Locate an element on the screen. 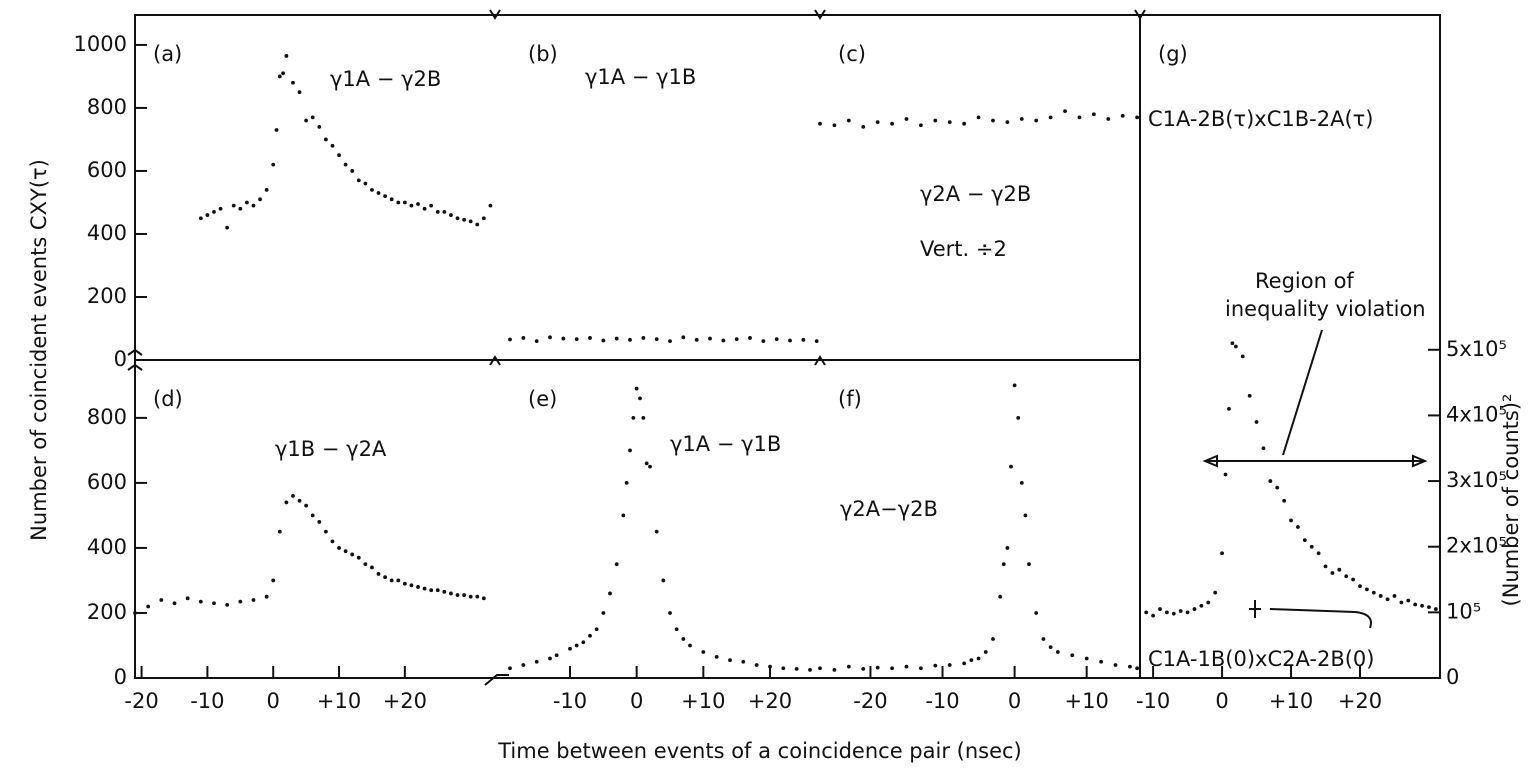 The image size is (1538, 776). panel-label: (e) is located at coordinates (542, 399).